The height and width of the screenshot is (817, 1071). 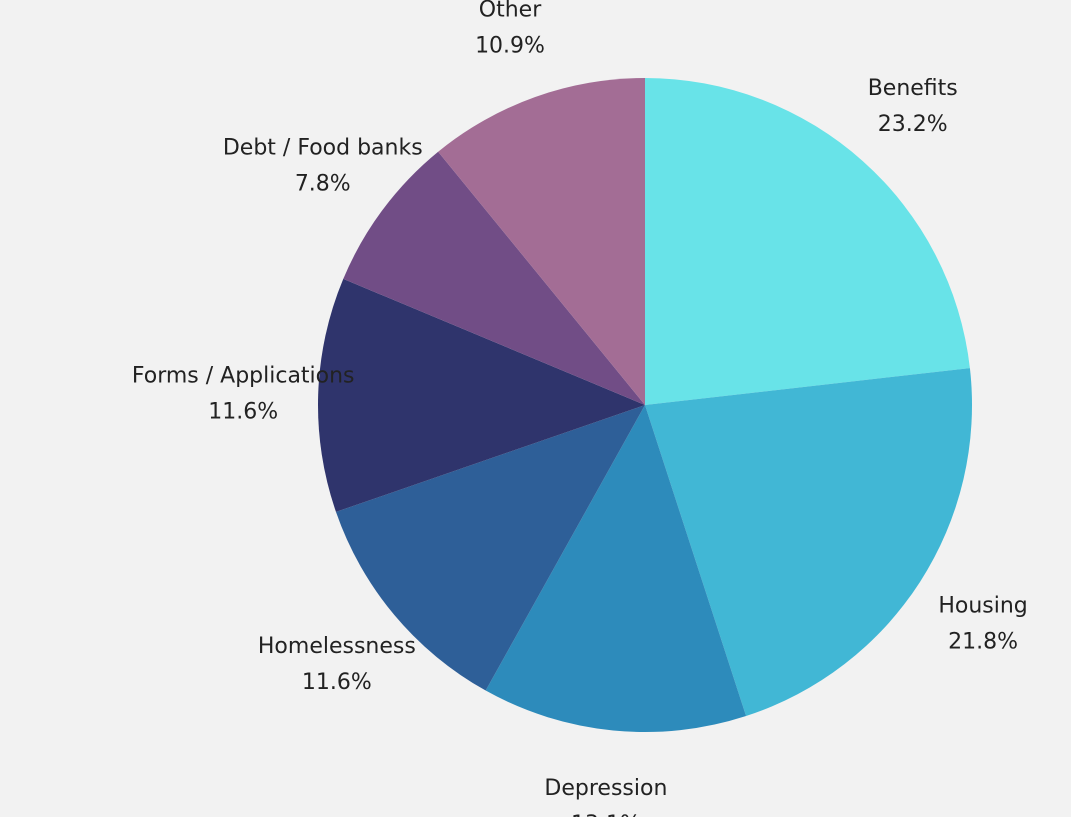 I want to click on slice-label-benefits: Benefits, so click(x=913, y=88).